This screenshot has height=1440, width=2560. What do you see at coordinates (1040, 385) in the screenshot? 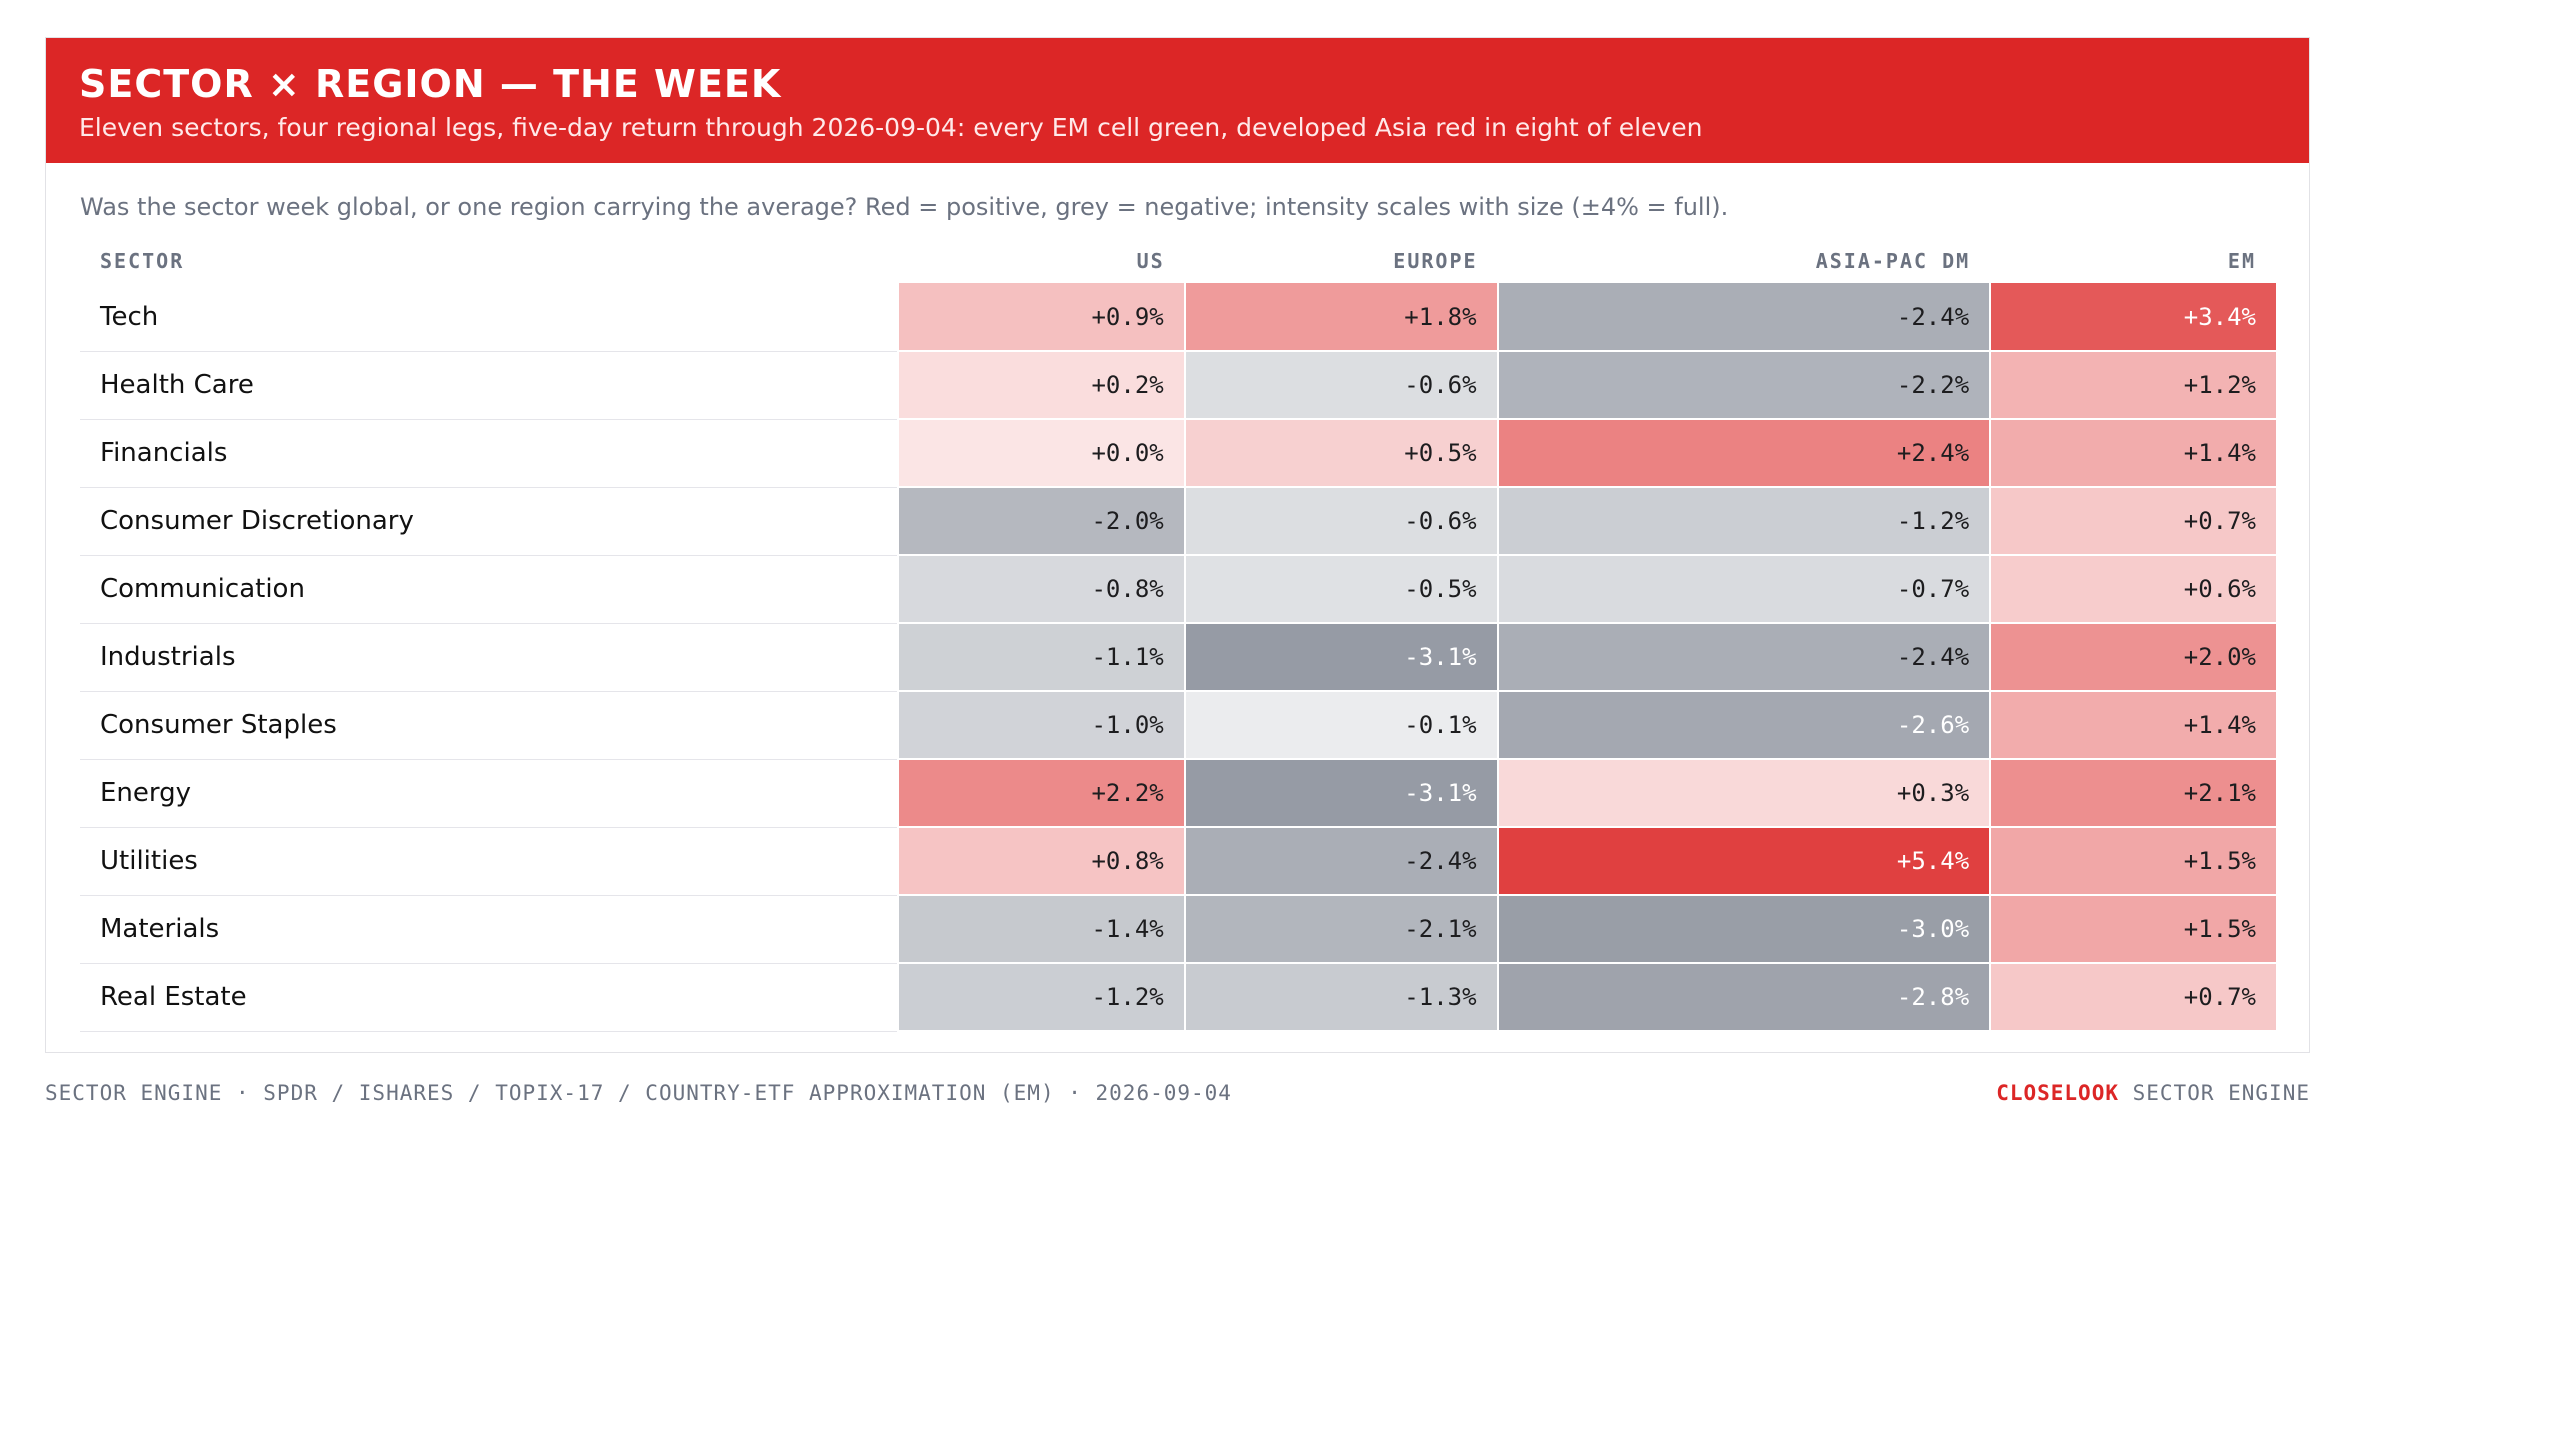
I see `heat-cell-us: +0.2%` at bounding box center [1040, 385].